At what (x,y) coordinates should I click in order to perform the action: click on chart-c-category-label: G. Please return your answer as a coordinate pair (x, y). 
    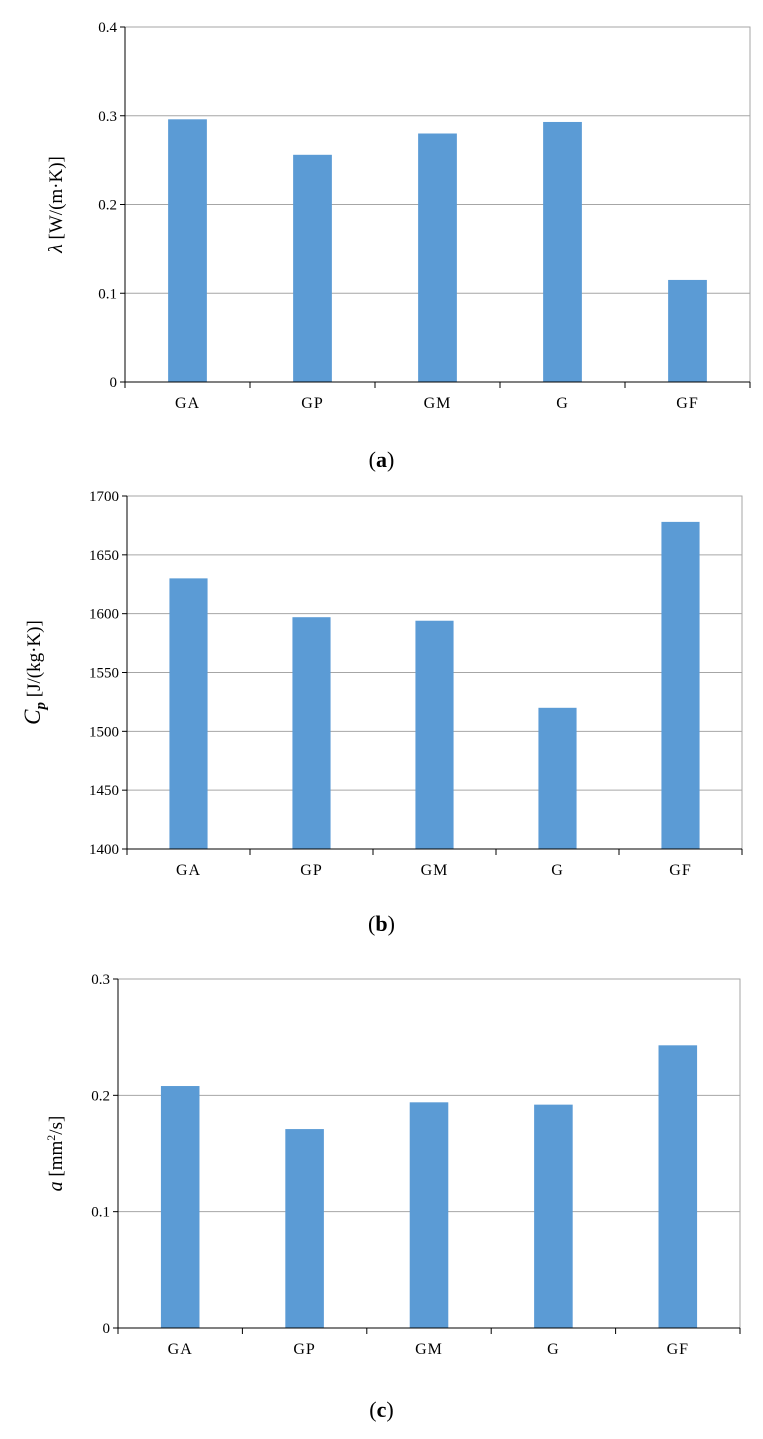
    Looking at the image, I should click on (553, 1349).